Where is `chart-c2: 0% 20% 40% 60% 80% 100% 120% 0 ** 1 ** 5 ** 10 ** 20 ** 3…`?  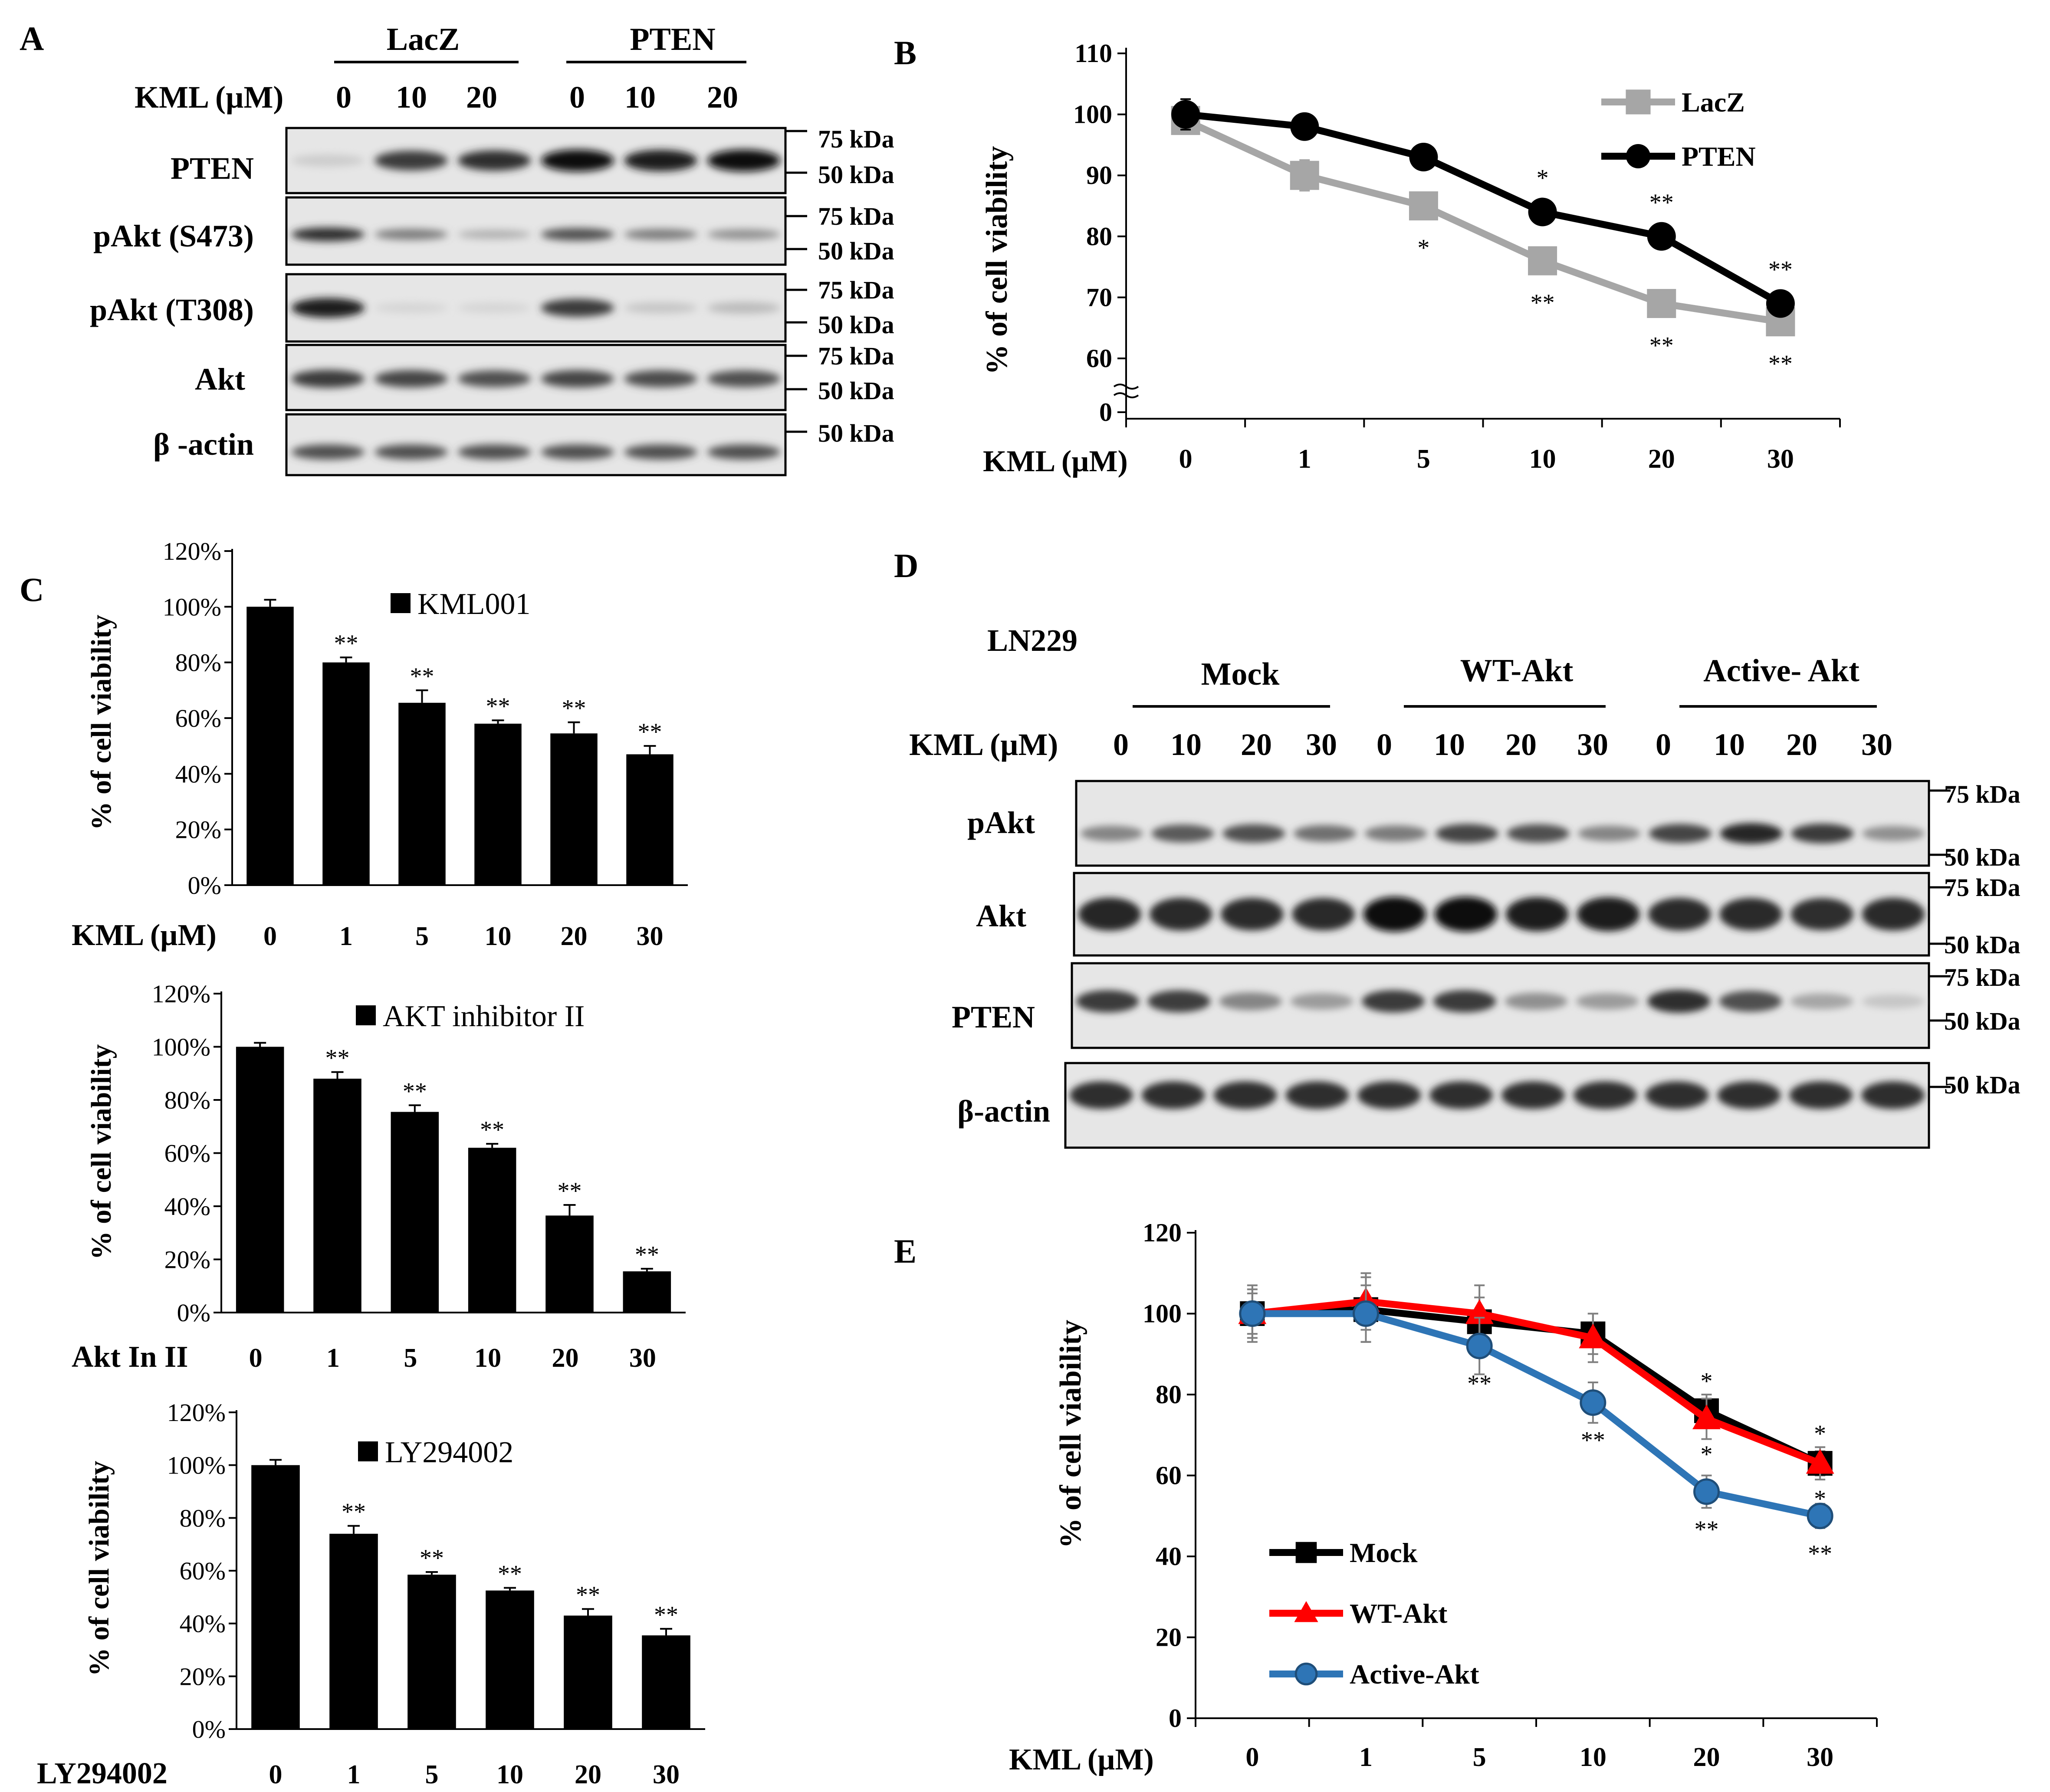 chart-c2: 0% 20% 40% 60% 80% 100% 120% 0 ** 1 ** 5 ** 10 ** 20 ** 3… is located at coordinates (379, 1177).